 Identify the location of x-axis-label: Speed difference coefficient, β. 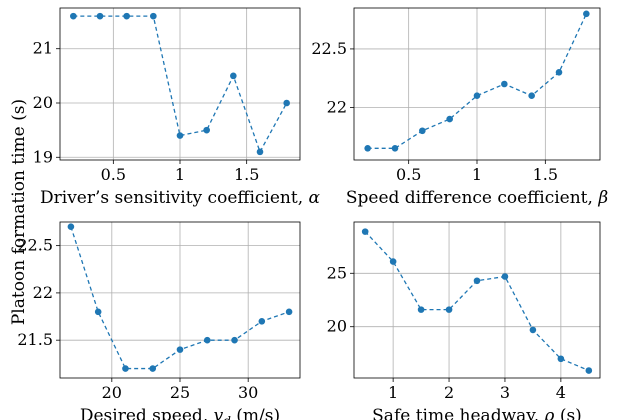
(477, 198).